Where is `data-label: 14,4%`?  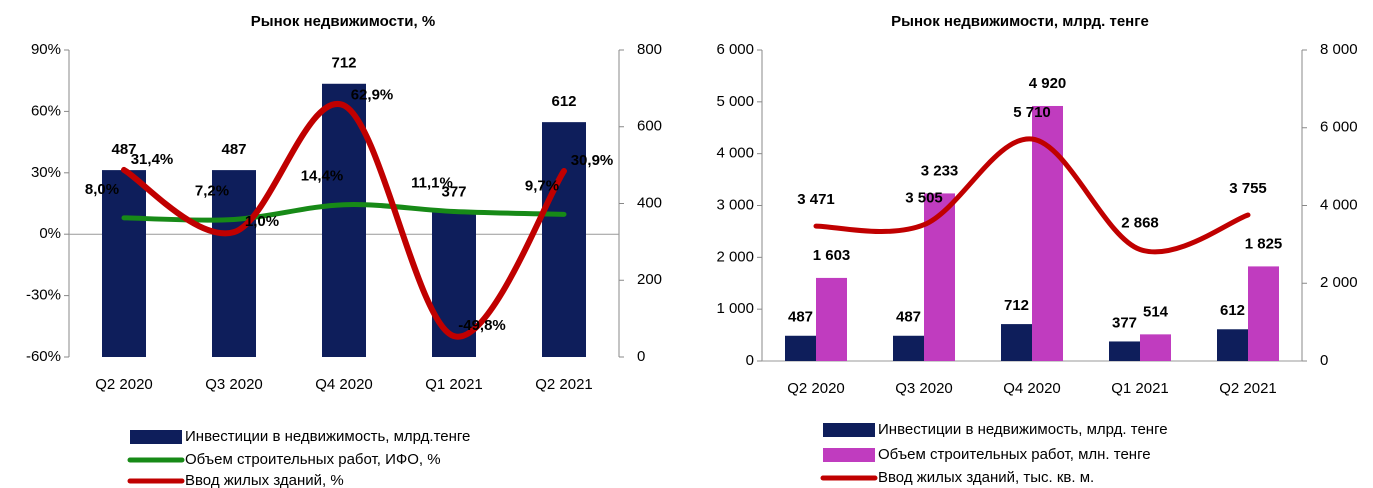
data-label: 14,4% is located at coordinates (322, 176).